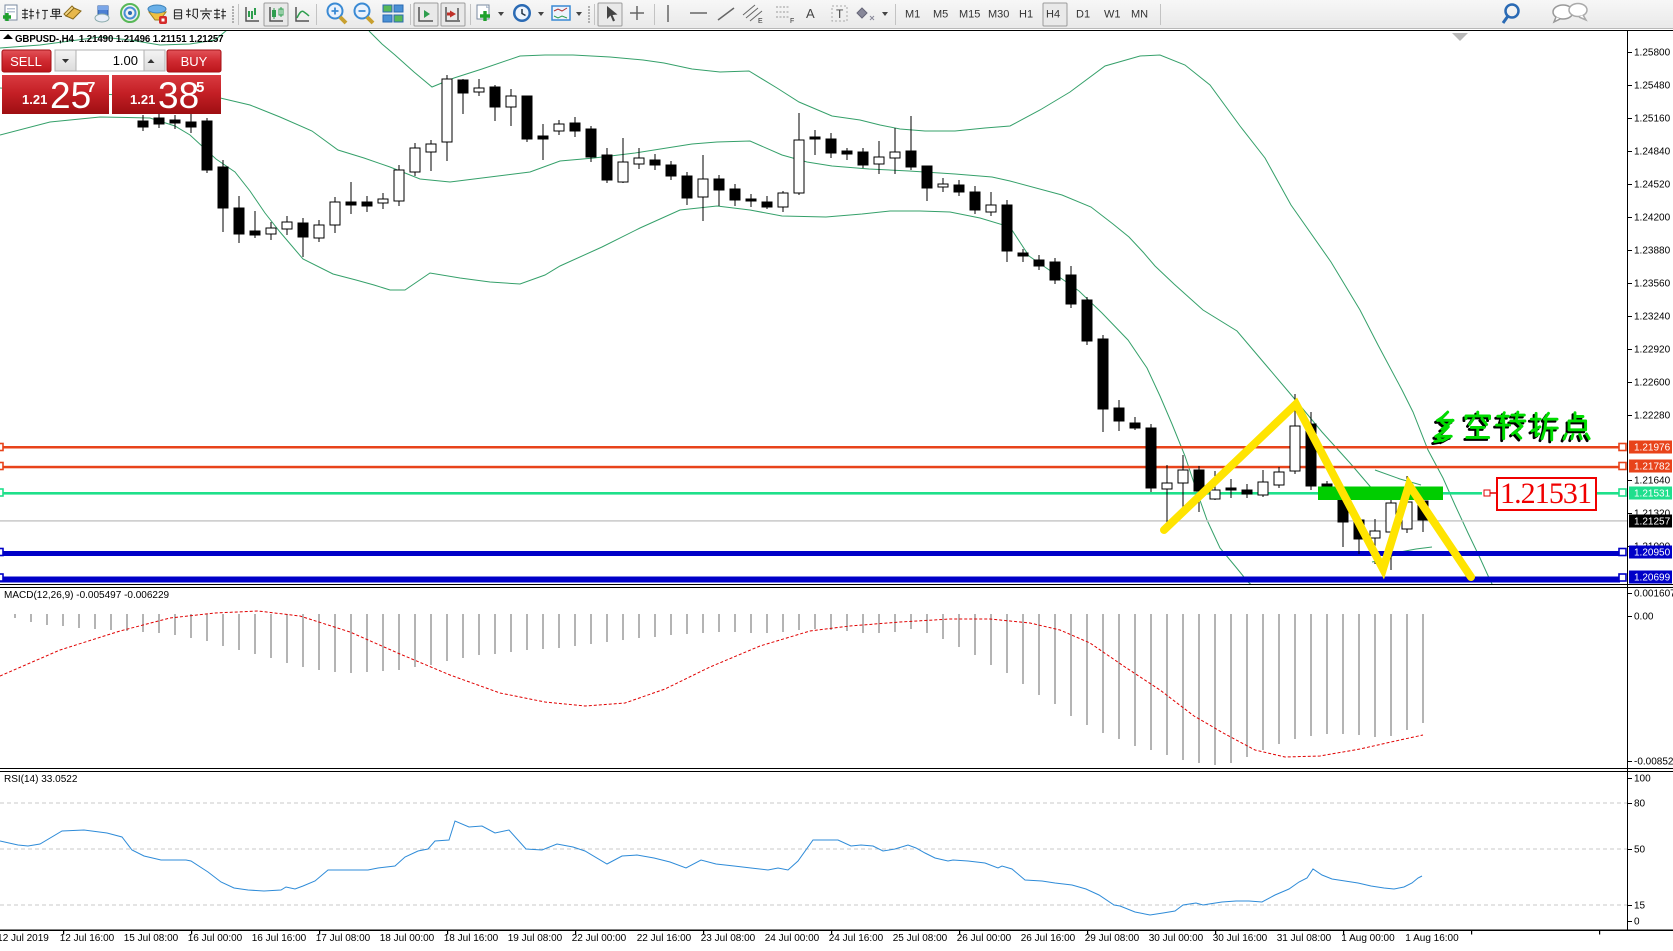  I want to click on svg-text: 17 Jul 08:00, so click(343, 938).